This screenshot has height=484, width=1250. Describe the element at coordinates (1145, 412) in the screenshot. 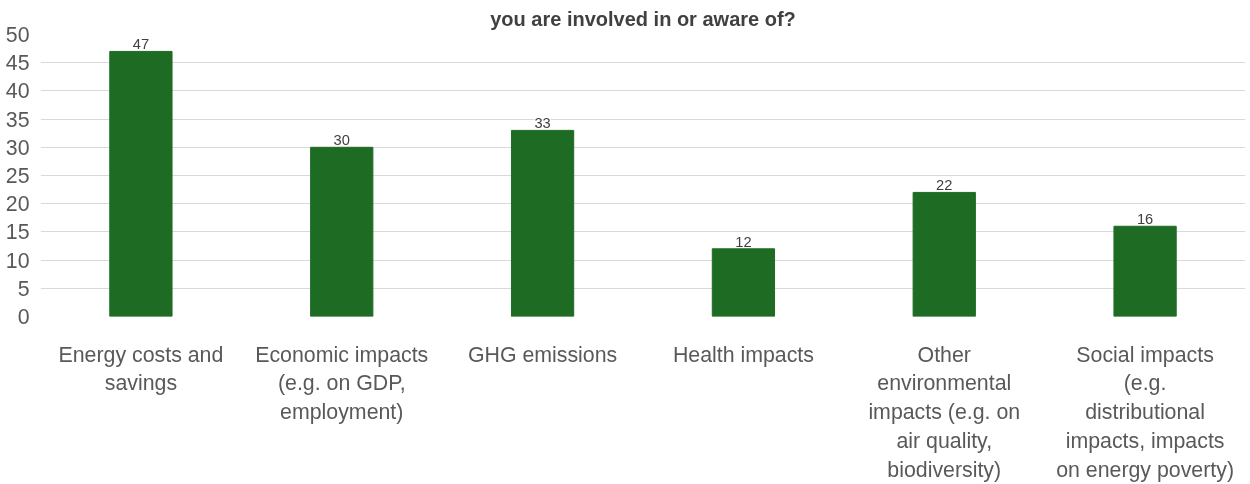

I see `x-tick-label: Social impacts (e.g. distributional impacts, impacts on energy poverty)` at that location.